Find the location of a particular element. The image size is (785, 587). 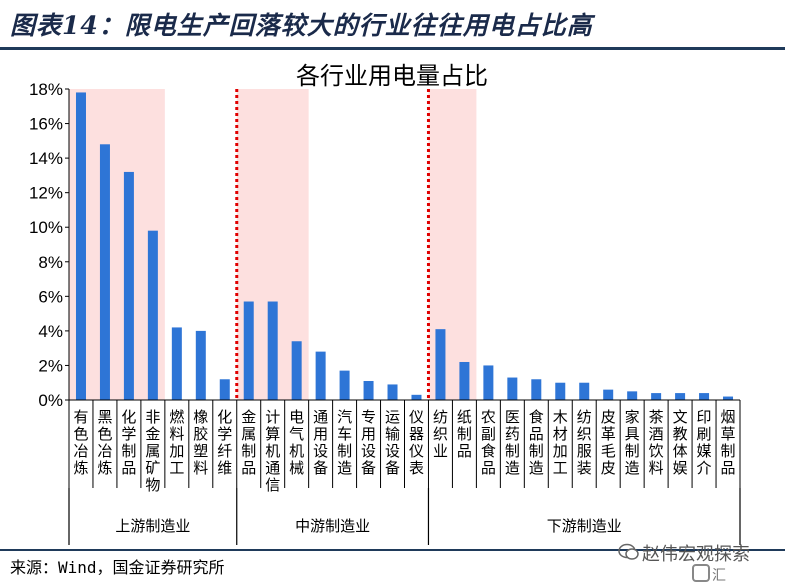

category-label: 通用设备 is located at coordinates (320, 442).